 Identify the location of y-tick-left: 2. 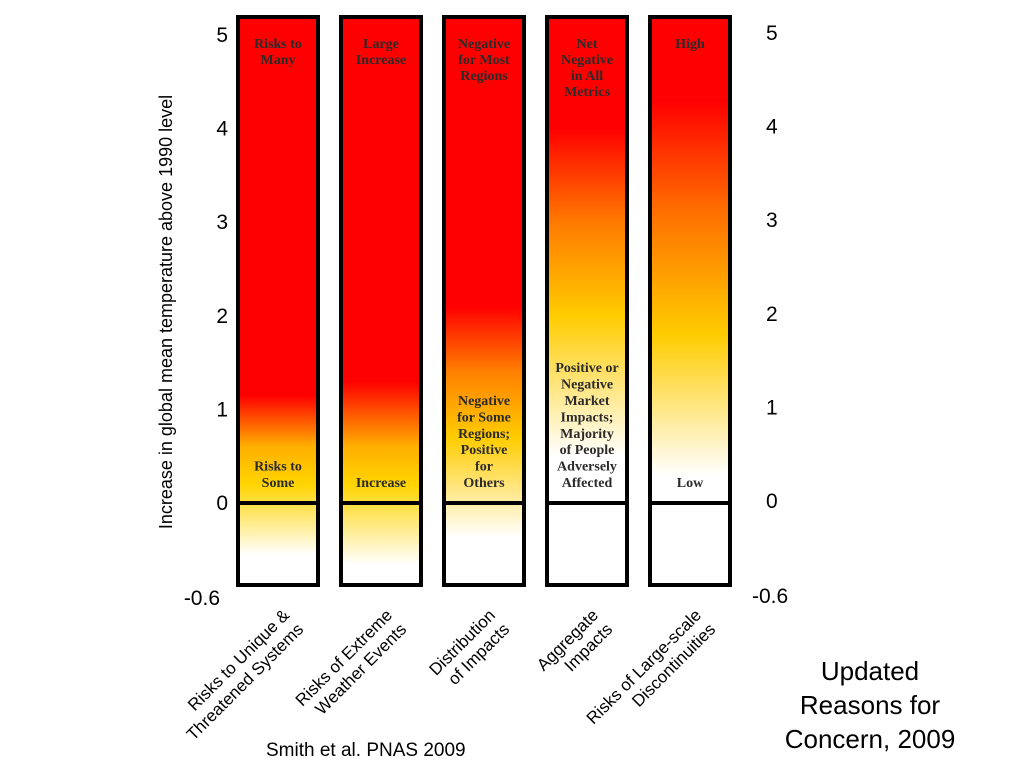
(222, 316).